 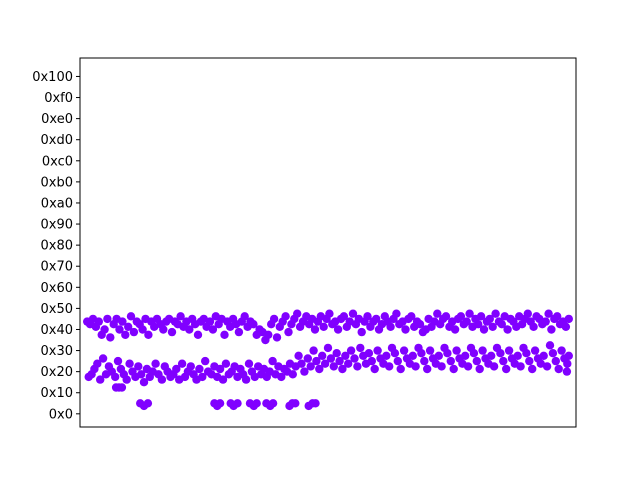 What do you see at coordinates (57, 161) in the screenshot?
I see `y-tick-label: 0xc0` at bounding box center [57, 161].